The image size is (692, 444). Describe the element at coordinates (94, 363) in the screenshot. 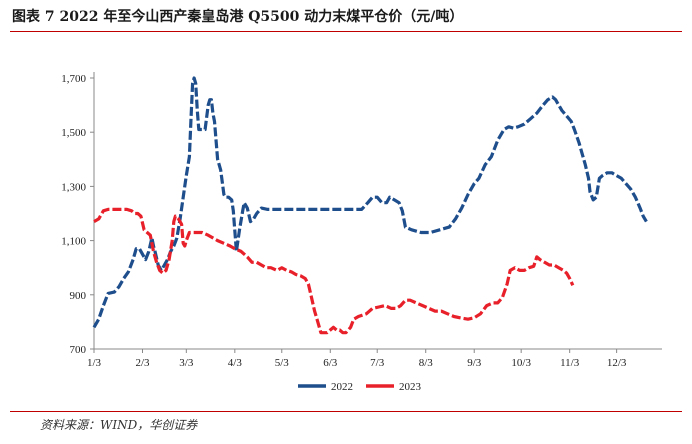

I see `x-tick-label: 1/3` at that location.